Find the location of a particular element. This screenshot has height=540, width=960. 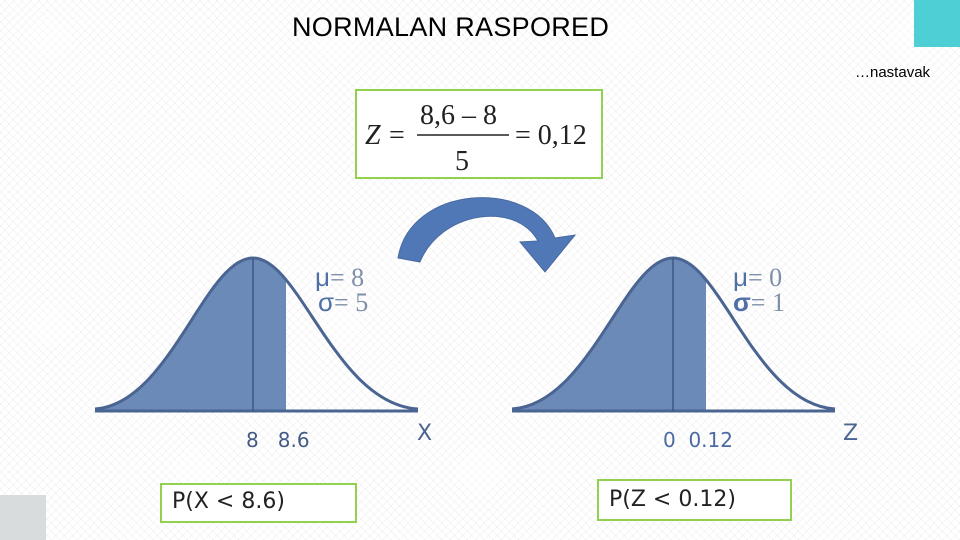

formula-lhs: Z is located at coordinates (373, 135).